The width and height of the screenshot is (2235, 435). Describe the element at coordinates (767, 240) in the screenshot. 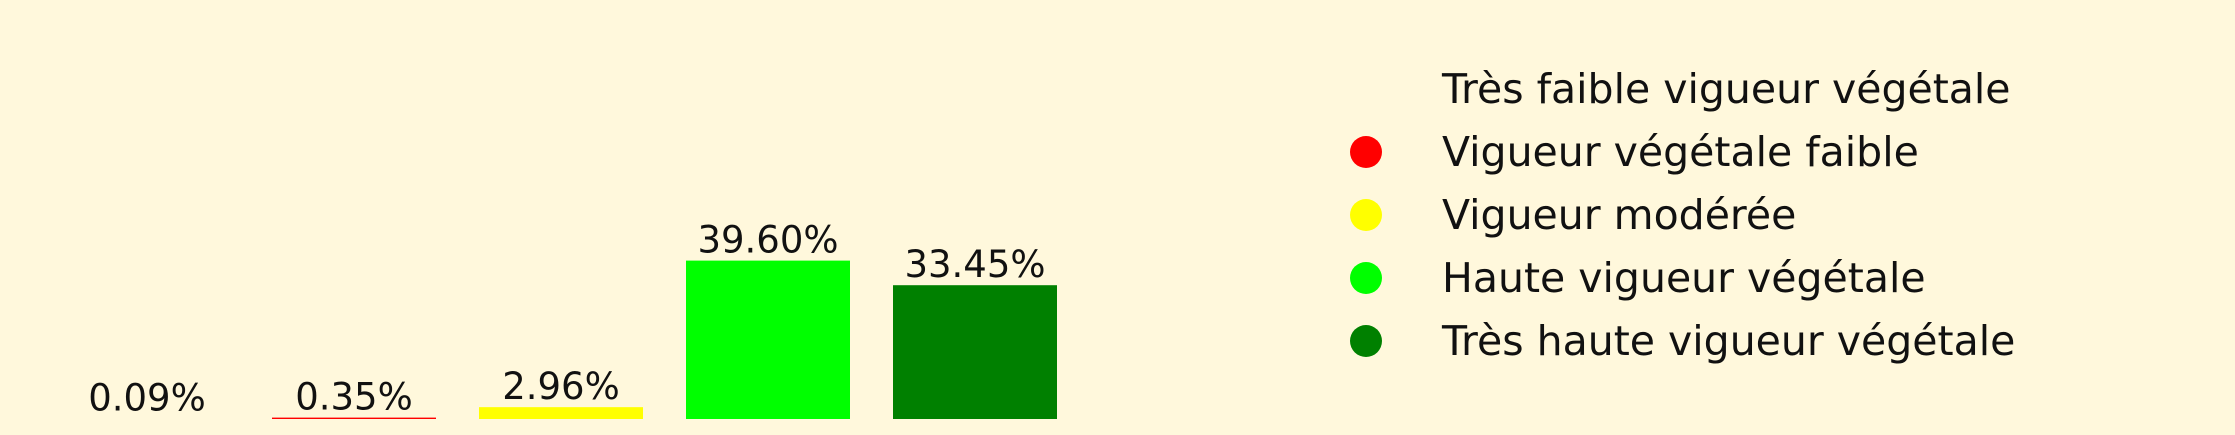

I see `data-label-4: 39.60%` at that location.